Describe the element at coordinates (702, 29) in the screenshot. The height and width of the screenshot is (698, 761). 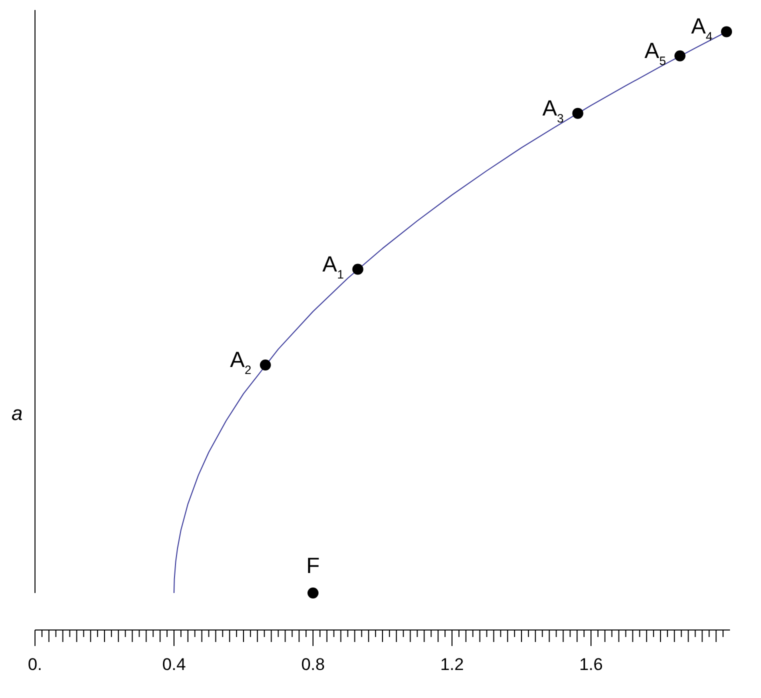
I see `annotation: A$_{4}$` at that location.